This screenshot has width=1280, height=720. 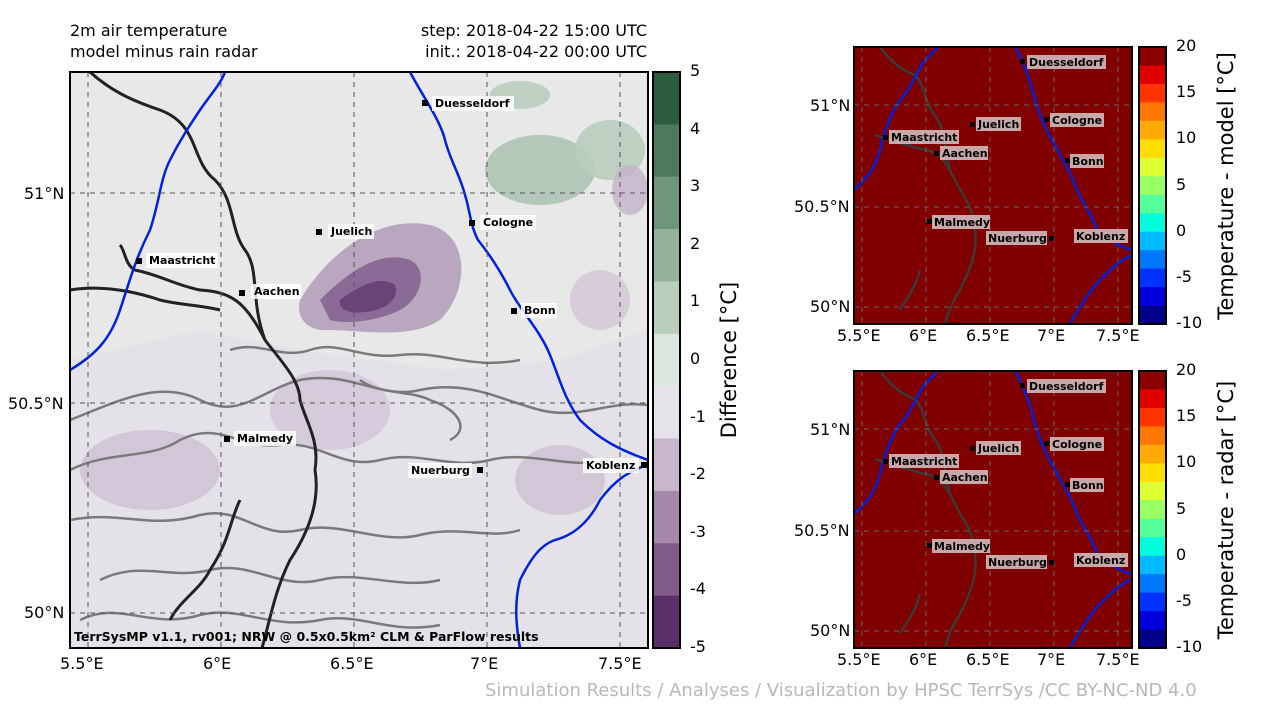 What do you see at coordinates (540, 310) in the screenshot?
I see `city-label-bonn: Bonn` at bounding box center [540, 310].